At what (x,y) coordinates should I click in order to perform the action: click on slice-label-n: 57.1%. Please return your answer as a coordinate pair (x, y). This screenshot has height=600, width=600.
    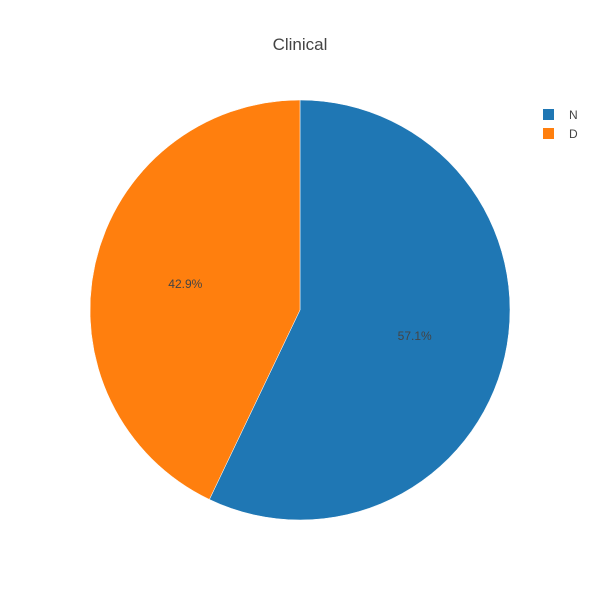
    Looking at the image, I should click on (415, 336).